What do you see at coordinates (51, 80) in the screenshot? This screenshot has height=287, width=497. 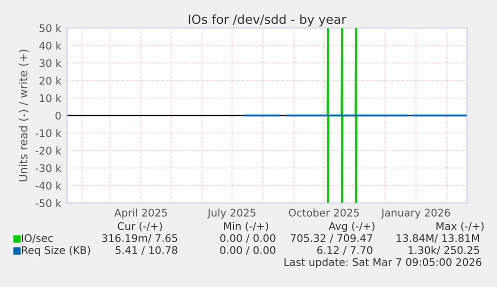 I see `y-tick-label: 20 k` at bounding box center [51, 80].